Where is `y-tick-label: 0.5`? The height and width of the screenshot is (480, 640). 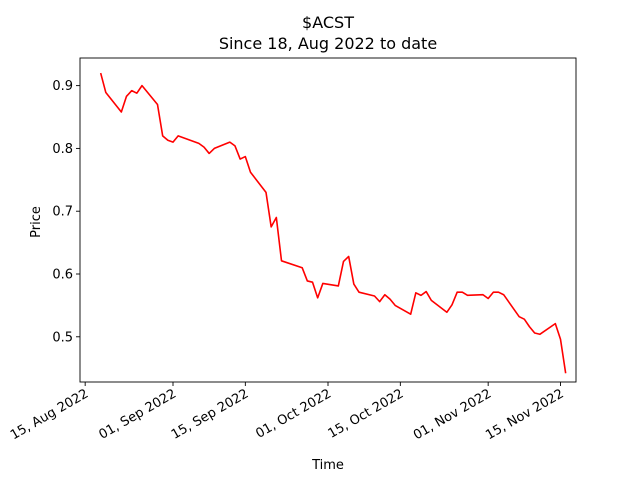 y-tick-label: 0.5 is located at coordinates (62, 337).